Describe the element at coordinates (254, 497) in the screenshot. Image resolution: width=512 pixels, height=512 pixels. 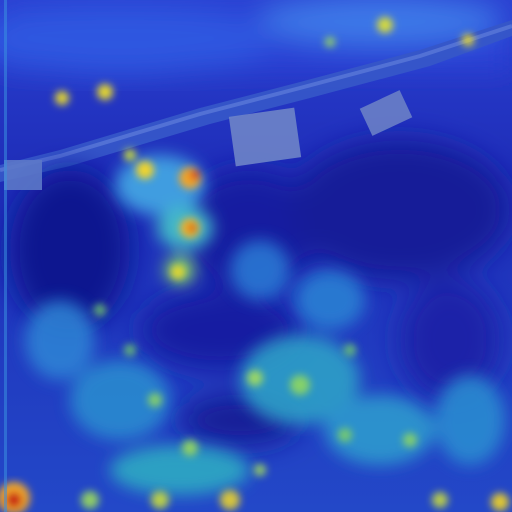
I see `corner-hotspot` at that location.